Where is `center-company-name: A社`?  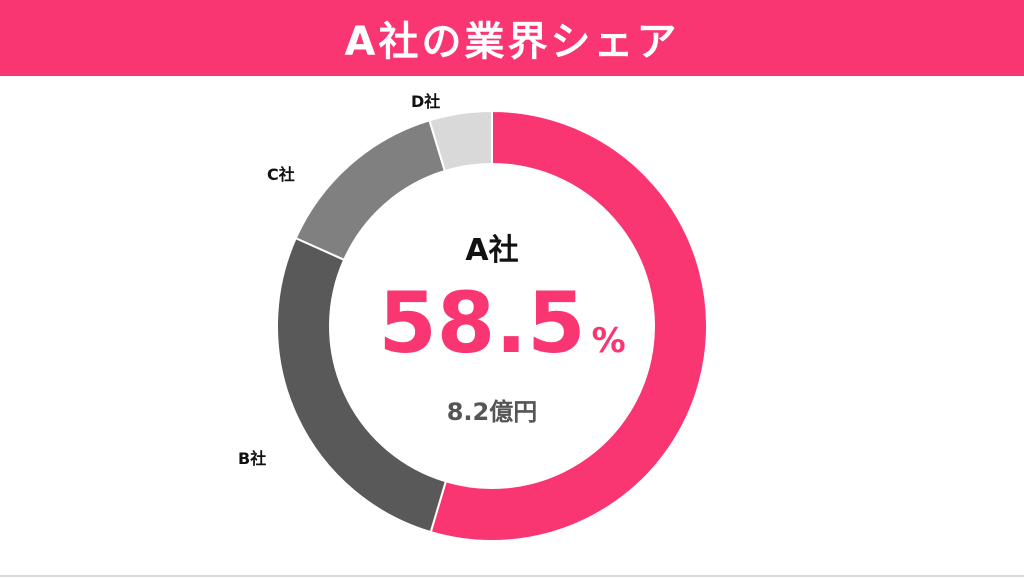 center-company-name: A社 is located at coordinates (492, 250).